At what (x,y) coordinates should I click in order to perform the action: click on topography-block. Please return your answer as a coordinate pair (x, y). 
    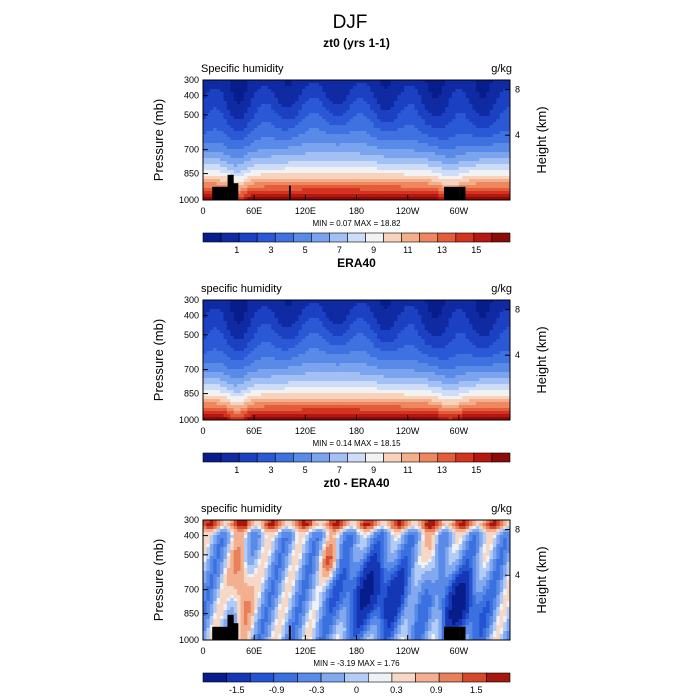
    Looking at the image, I should click on (230, 187).